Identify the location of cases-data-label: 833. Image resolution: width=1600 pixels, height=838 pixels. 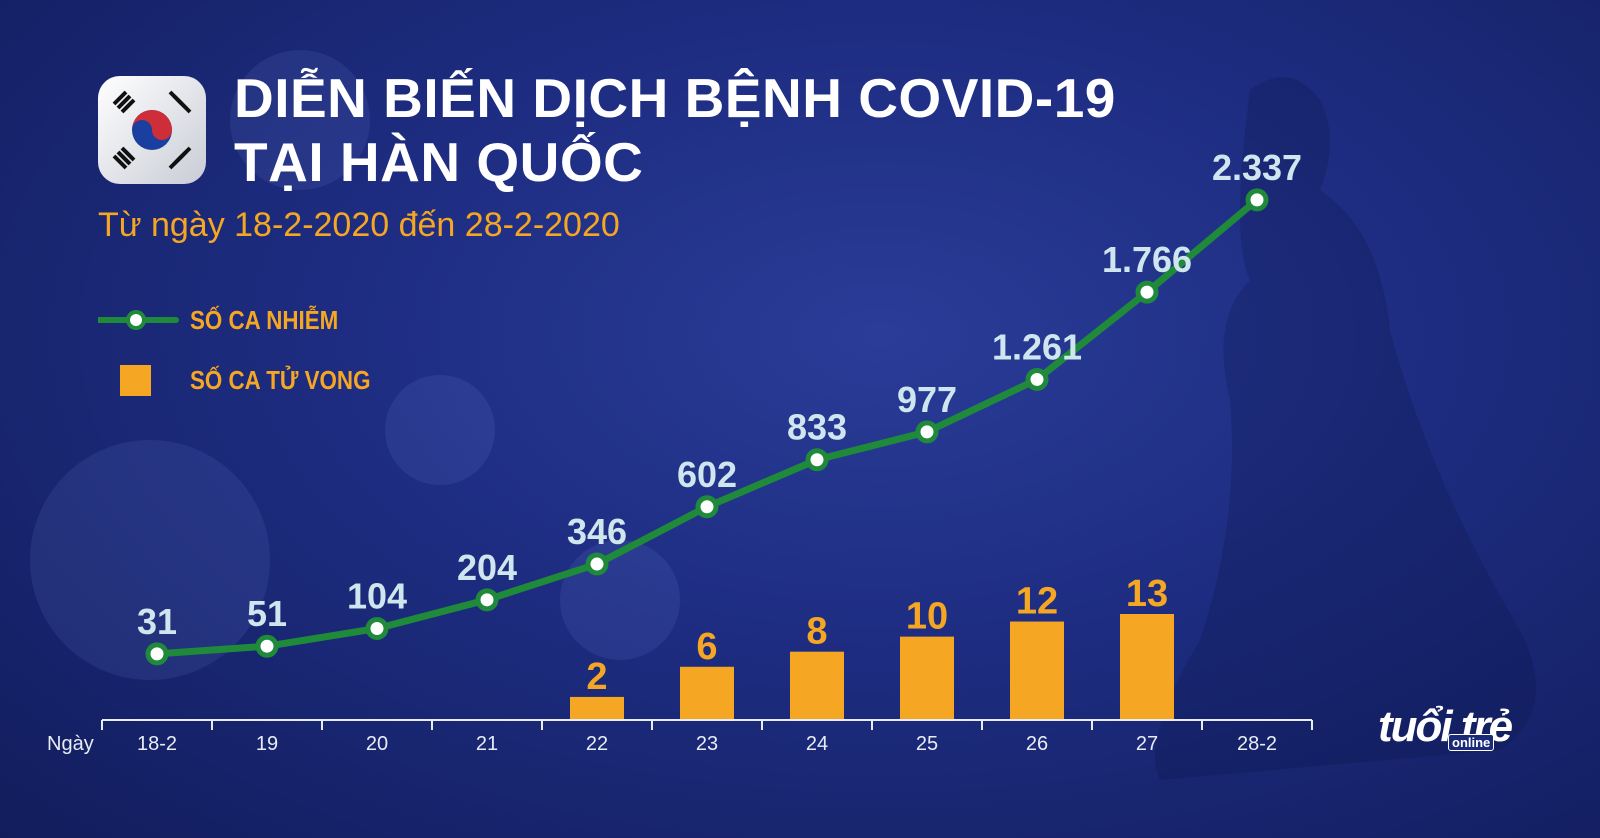
(817, 427).